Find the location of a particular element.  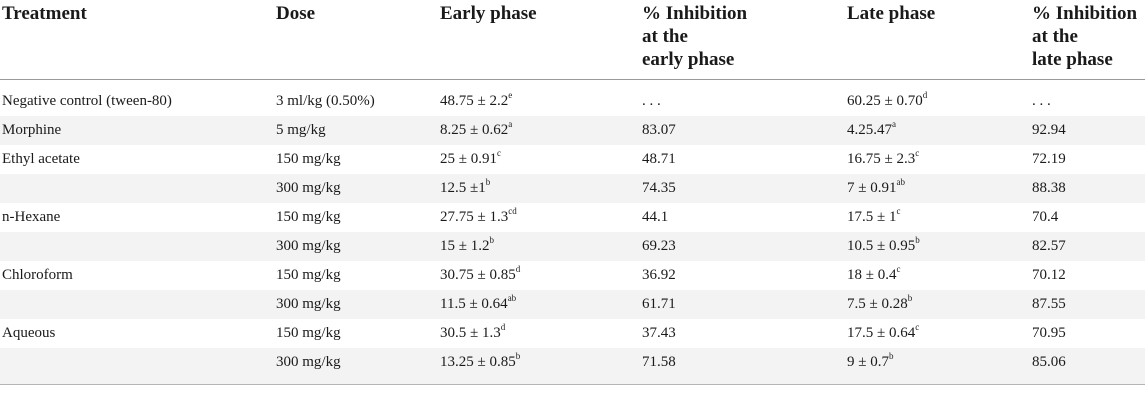

cell-early-phase-value: 8.25 ± 0.62 is located at coordinates (474, 130).